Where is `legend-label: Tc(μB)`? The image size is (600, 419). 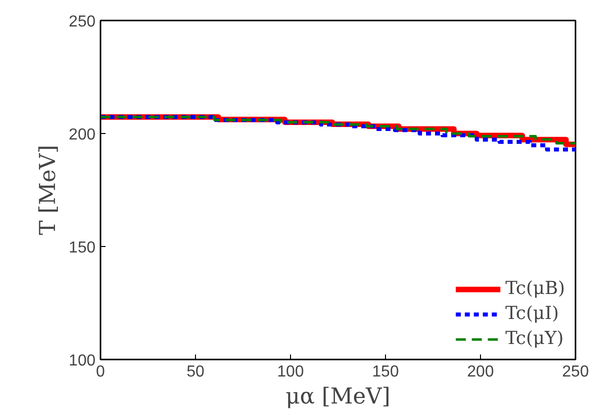 legend-label: Tc(μB) is located at coordinates (535, 288).